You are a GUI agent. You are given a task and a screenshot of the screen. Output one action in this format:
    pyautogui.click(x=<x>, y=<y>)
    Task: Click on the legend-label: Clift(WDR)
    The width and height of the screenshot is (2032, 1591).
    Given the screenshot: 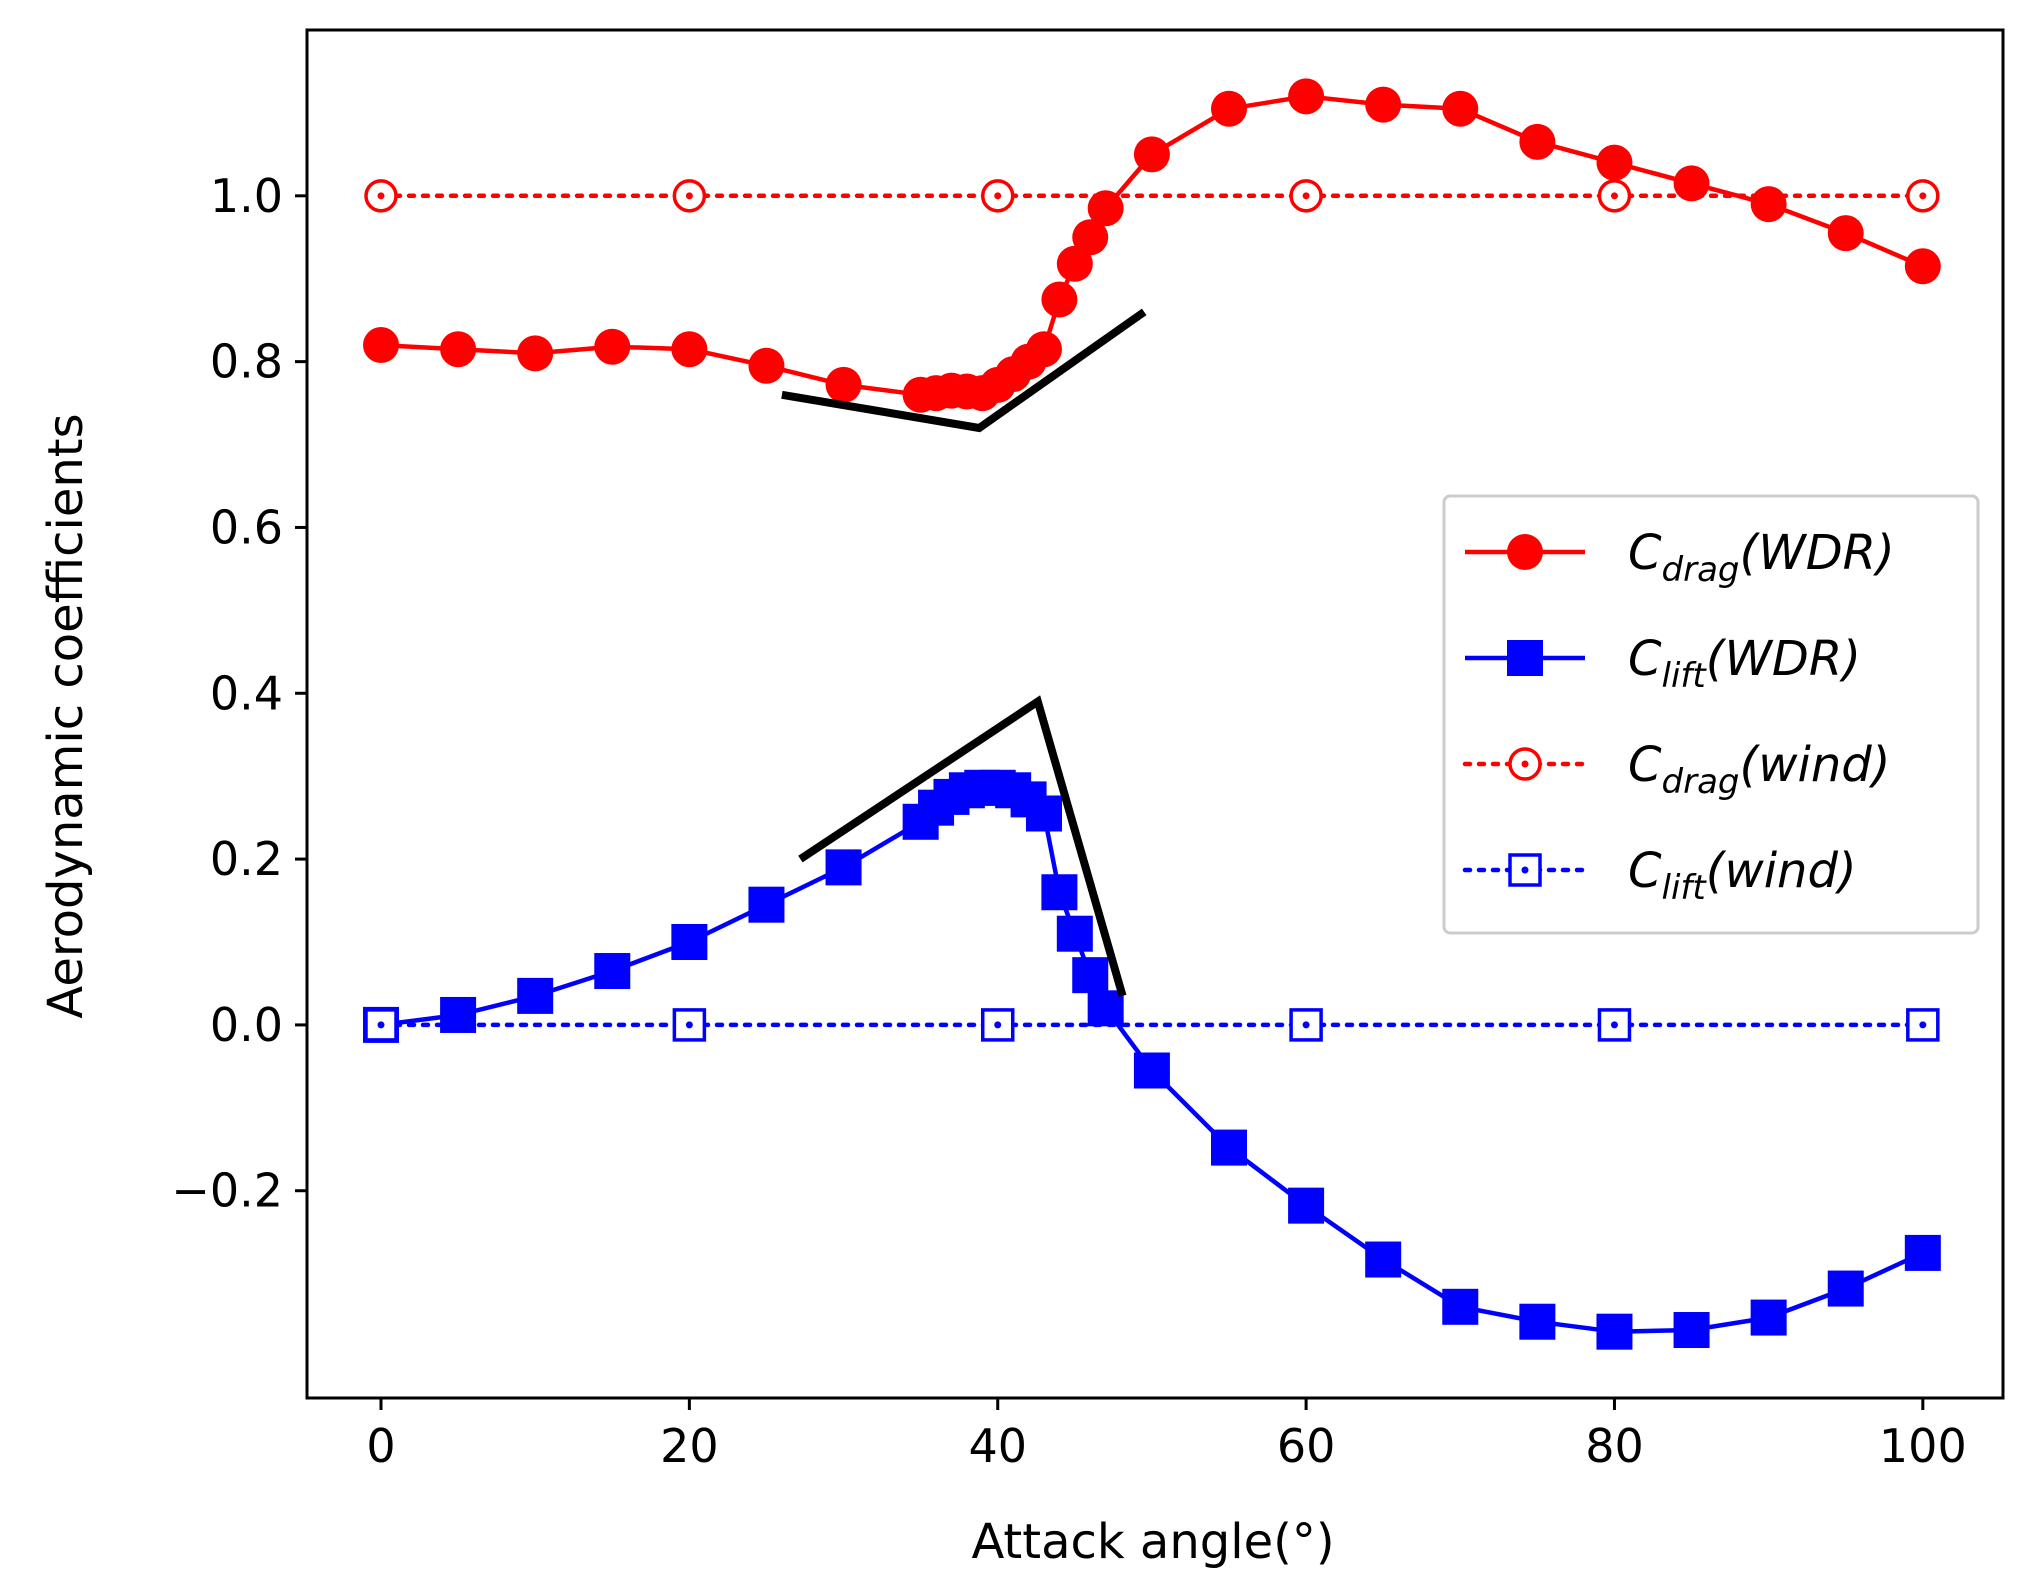 What is the action you would take?
    pyautogui.click(x=1744, y=663)
    